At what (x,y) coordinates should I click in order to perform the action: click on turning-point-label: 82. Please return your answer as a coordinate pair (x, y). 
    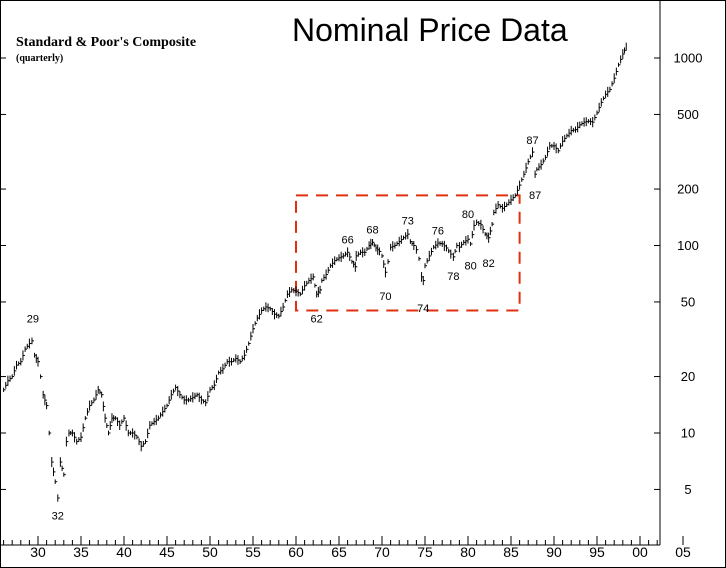
    Looking at the image, I should click on (489, 264).